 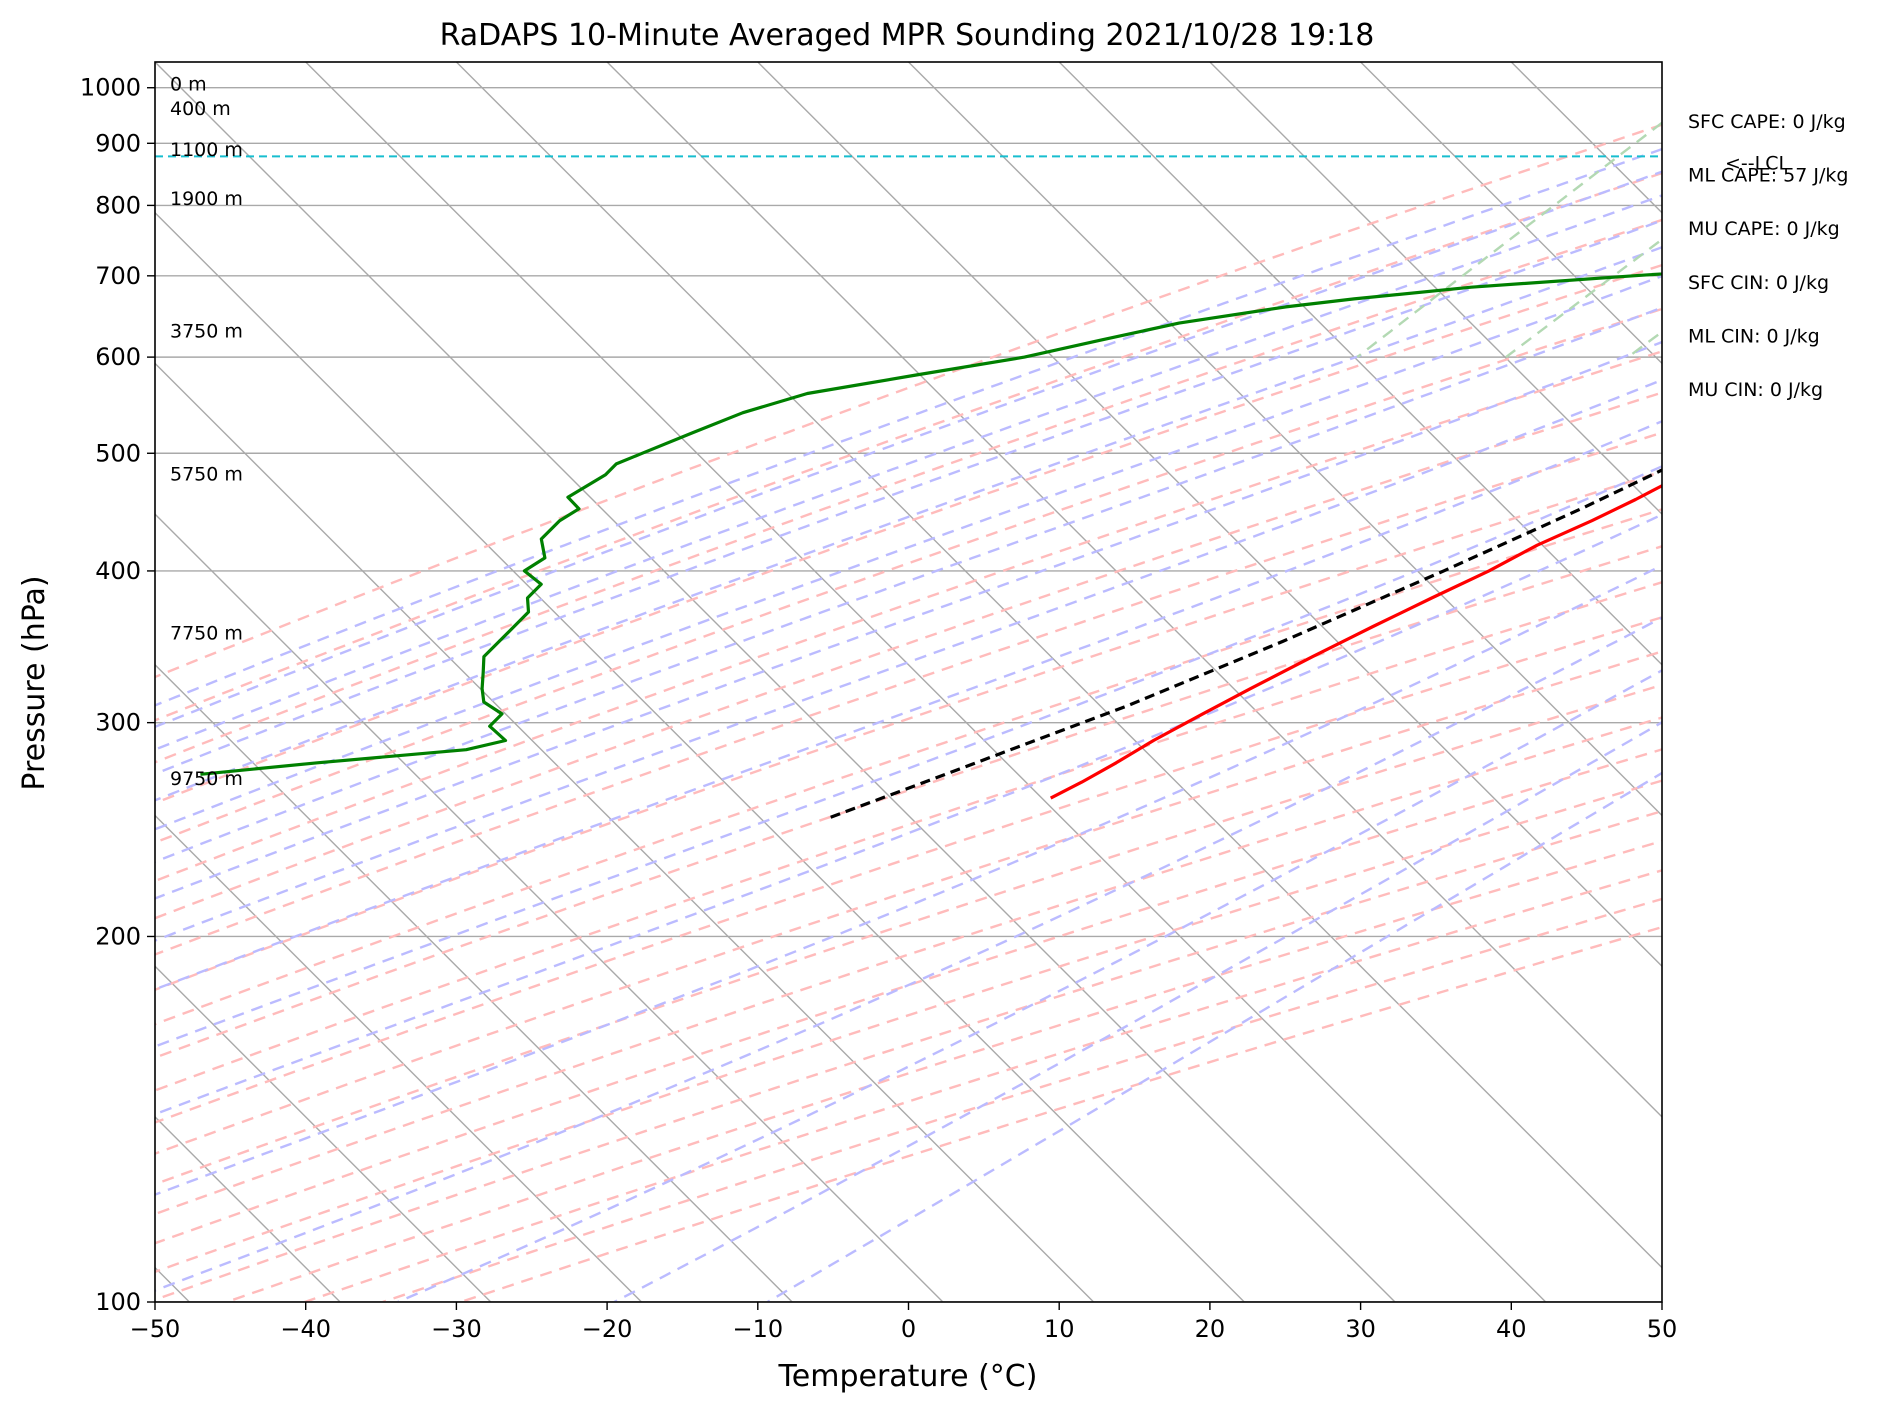 I want to click on y-tick-label: 500, so click(x=118, y=453).